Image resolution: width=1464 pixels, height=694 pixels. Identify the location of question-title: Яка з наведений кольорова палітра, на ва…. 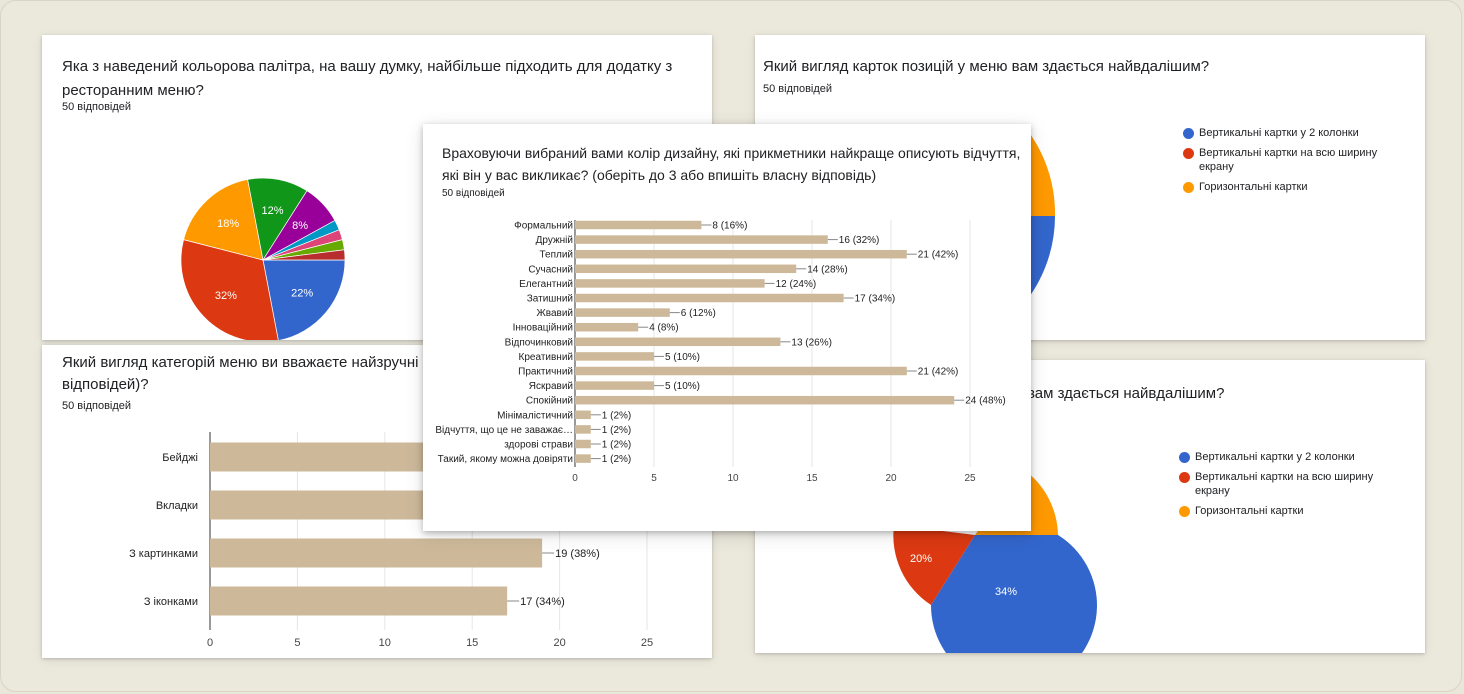
(367, 78).